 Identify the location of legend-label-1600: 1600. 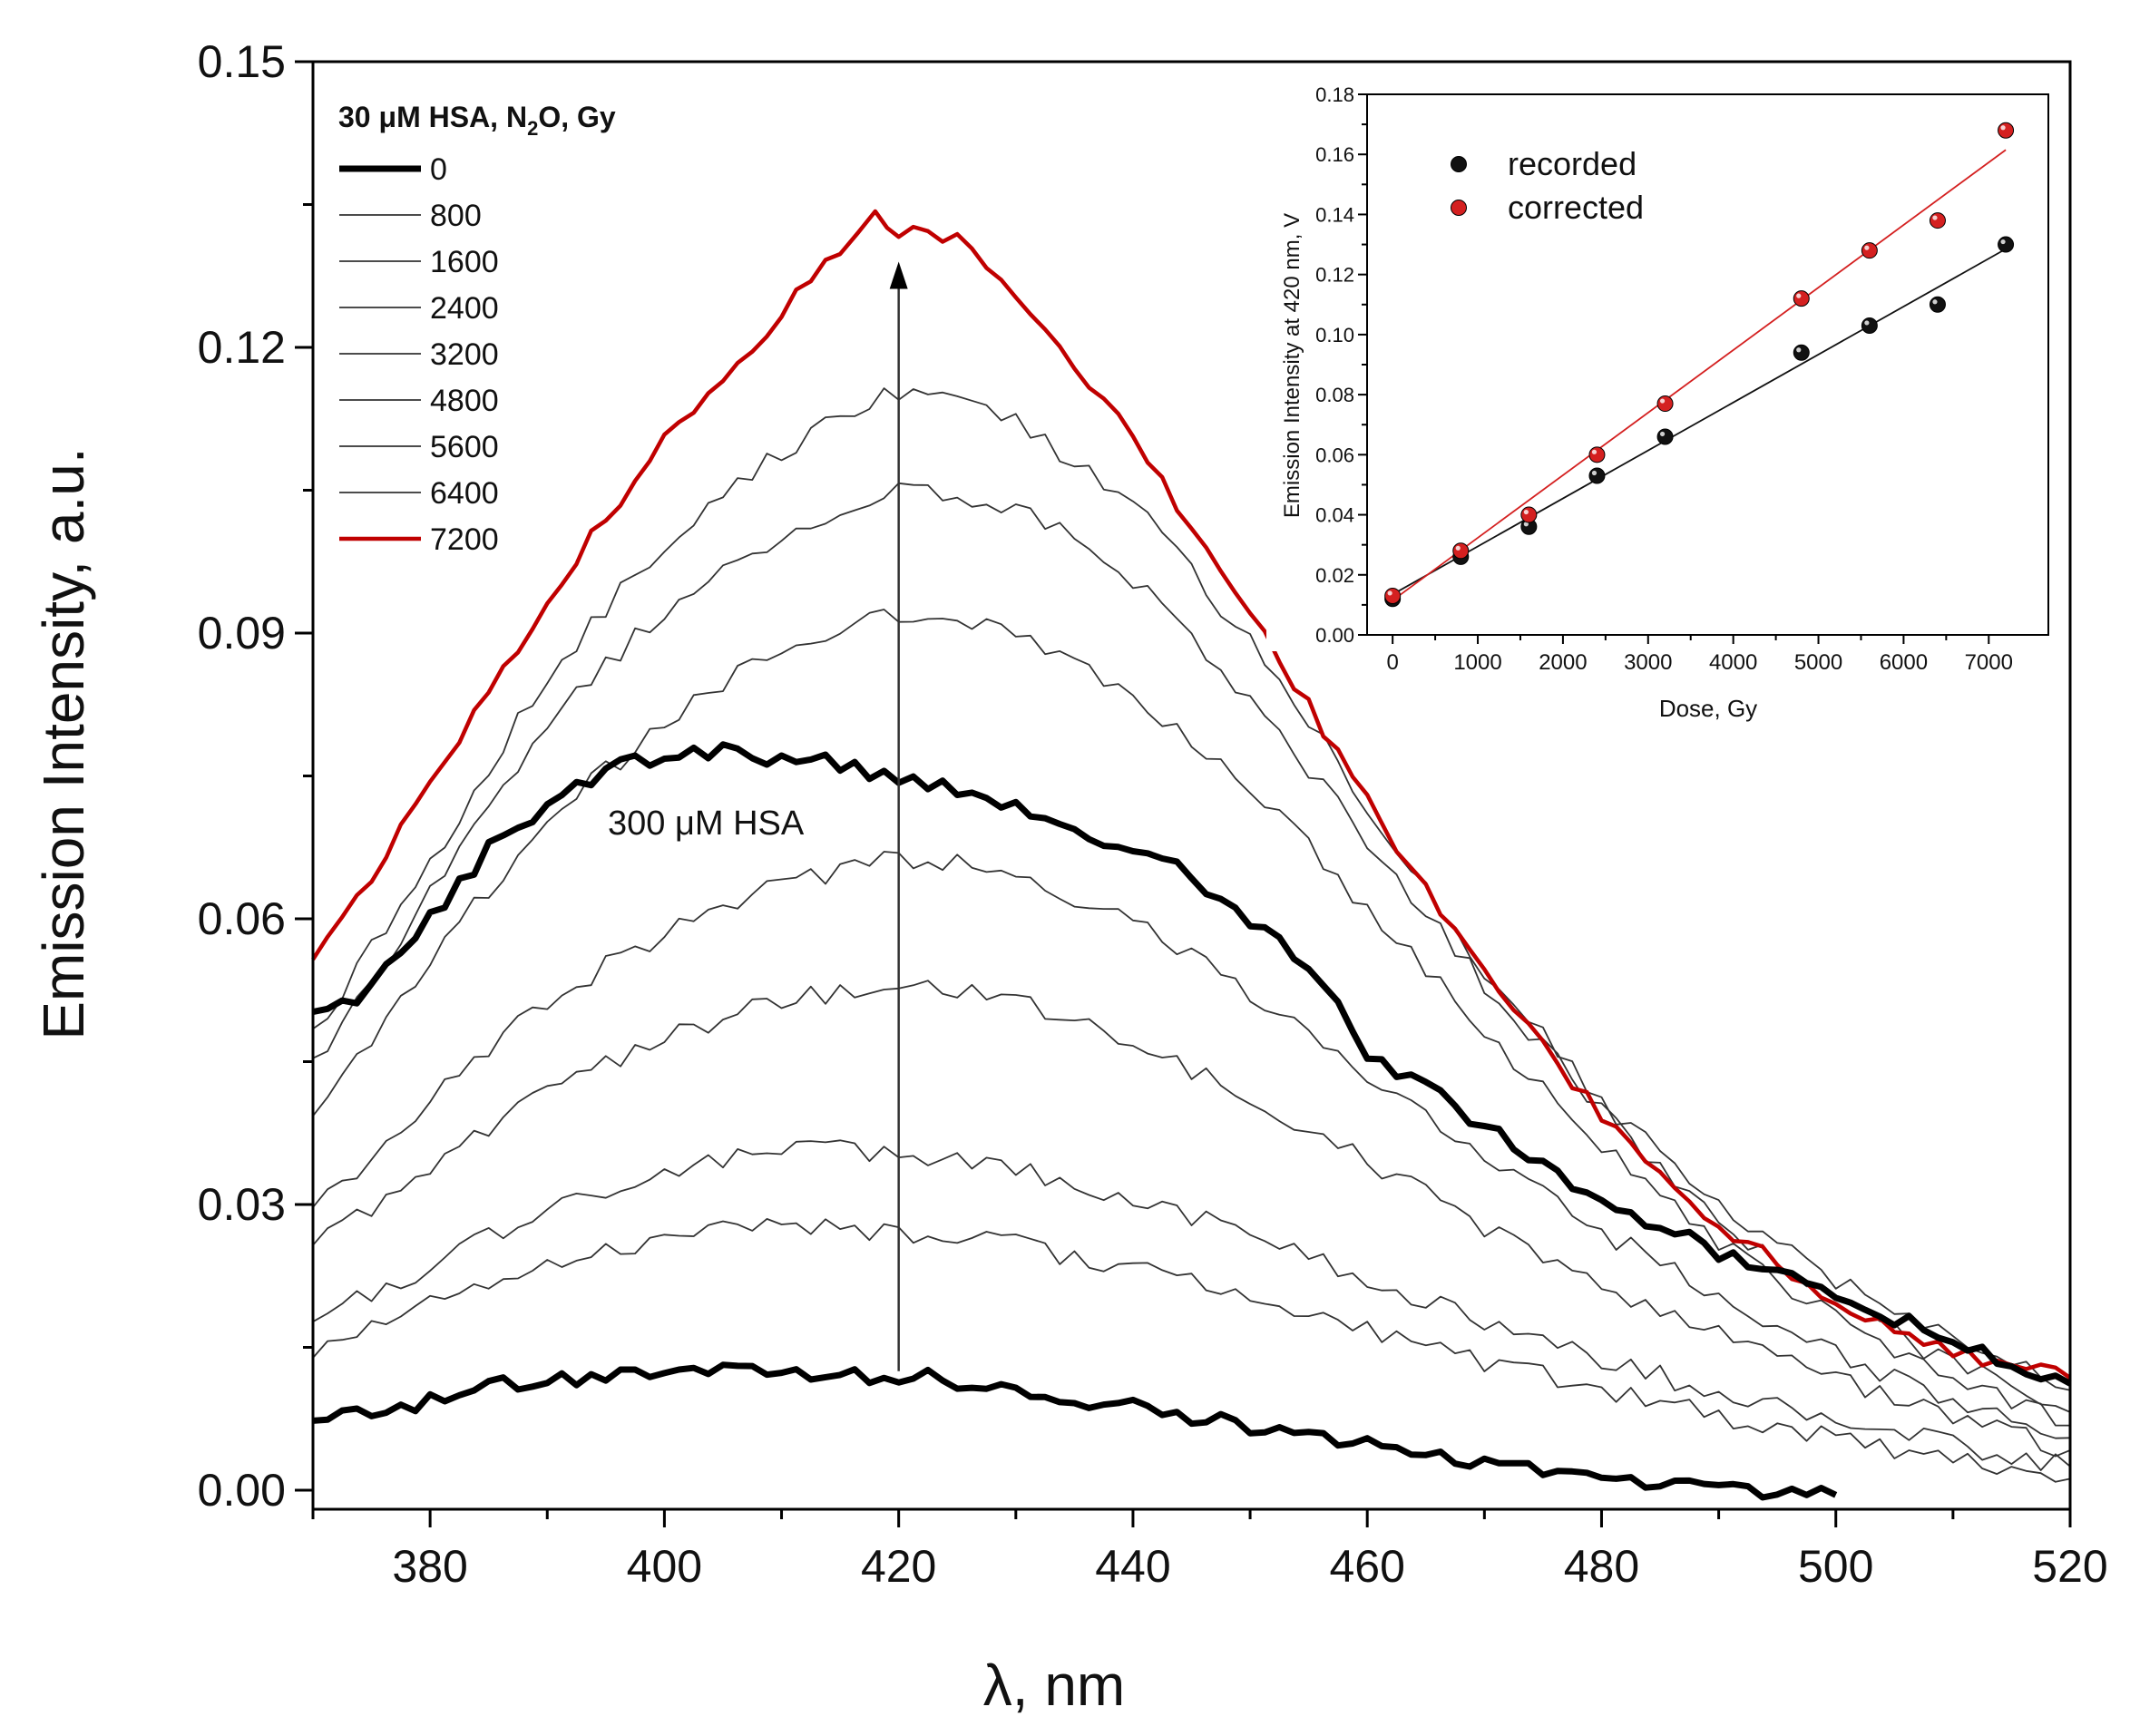
(464, 262).